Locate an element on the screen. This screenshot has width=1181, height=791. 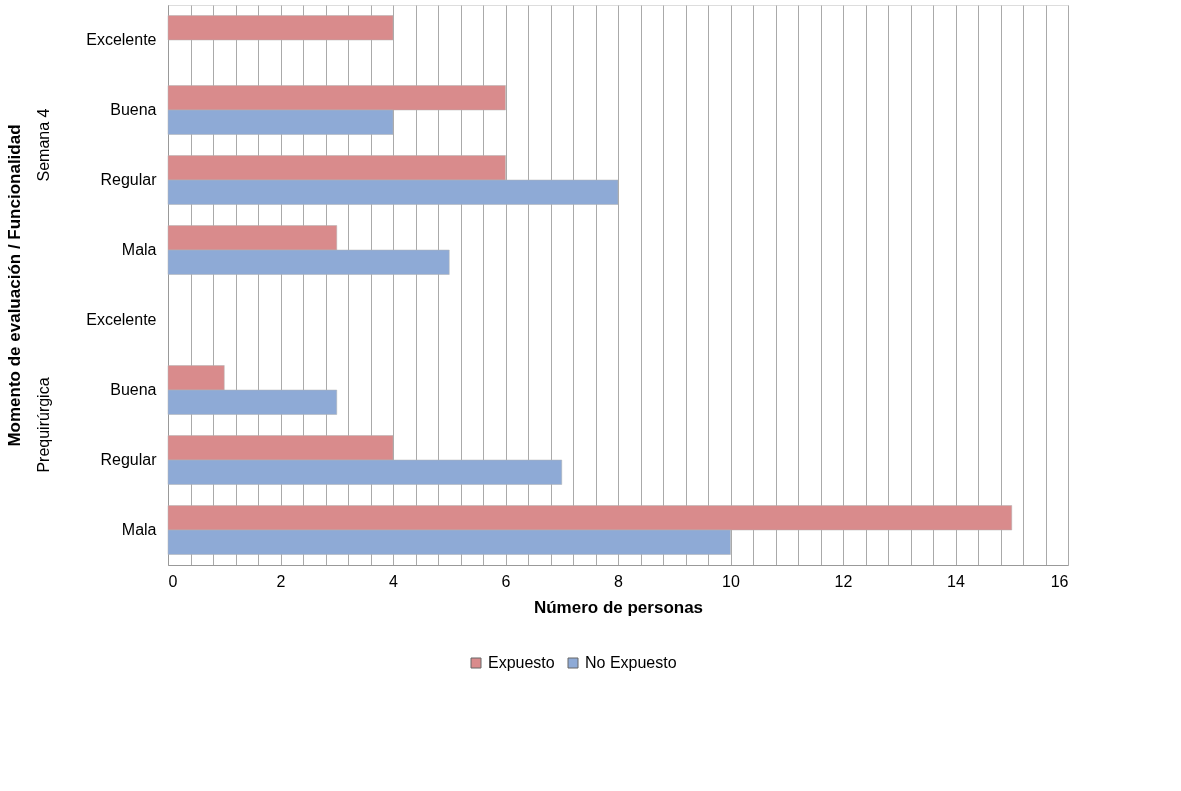
x-tick-label: 2 is located at coordinates (281, 581).